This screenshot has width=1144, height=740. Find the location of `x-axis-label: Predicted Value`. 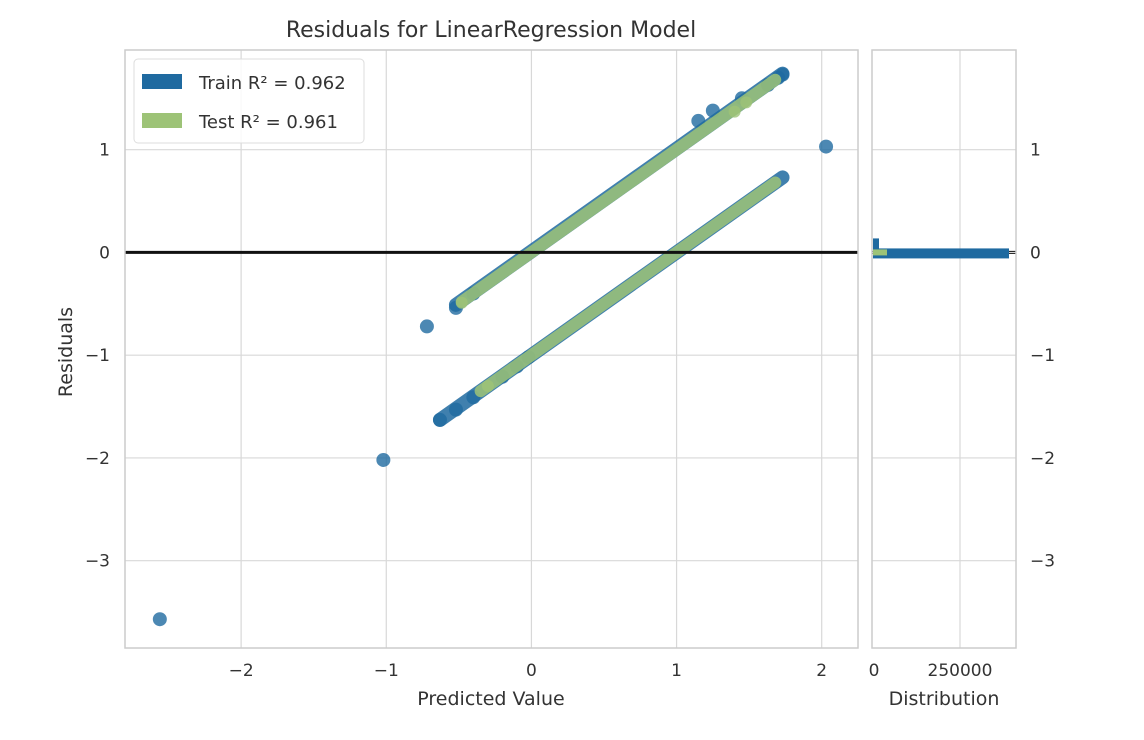

x-axis-label: Predicted Value is located at coordinates (490, 699).